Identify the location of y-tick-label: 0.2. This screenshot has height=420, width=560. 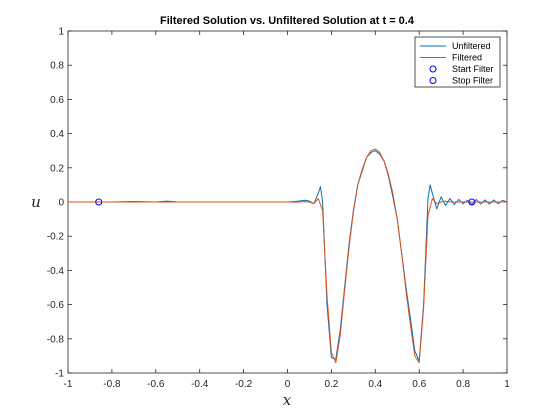
(57, 168).